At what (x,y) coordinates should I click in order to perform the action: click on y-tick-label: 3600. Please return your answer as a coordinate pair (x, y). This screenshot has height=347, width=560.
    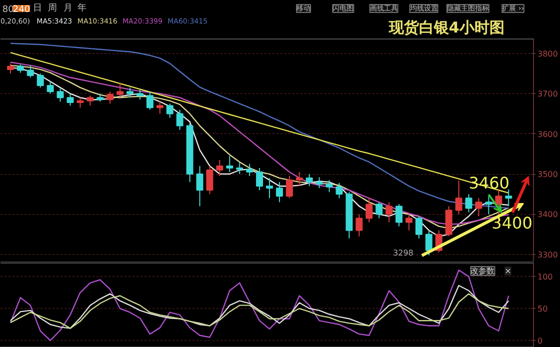
    Looking at the image, I should click on (548, 134).